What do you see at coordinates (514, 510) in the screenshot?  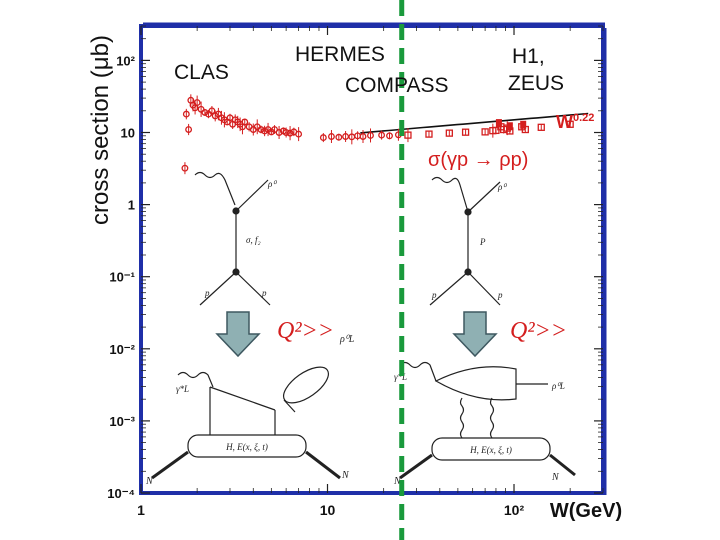 I see `x-tick-label: 10²` at bounding box center [514, 510].